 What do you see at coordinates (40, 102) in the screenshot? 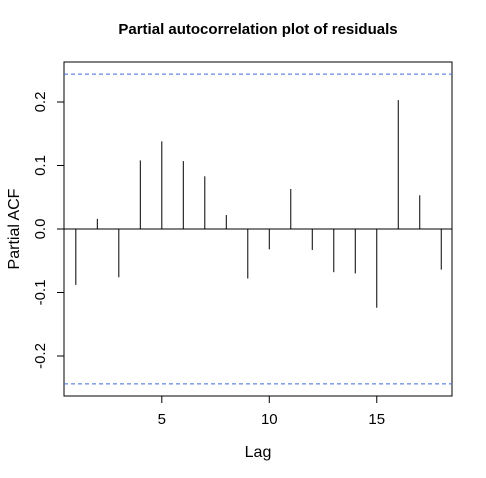
I see `y-tick-label: 0.2` at bounding box center [40, 102].